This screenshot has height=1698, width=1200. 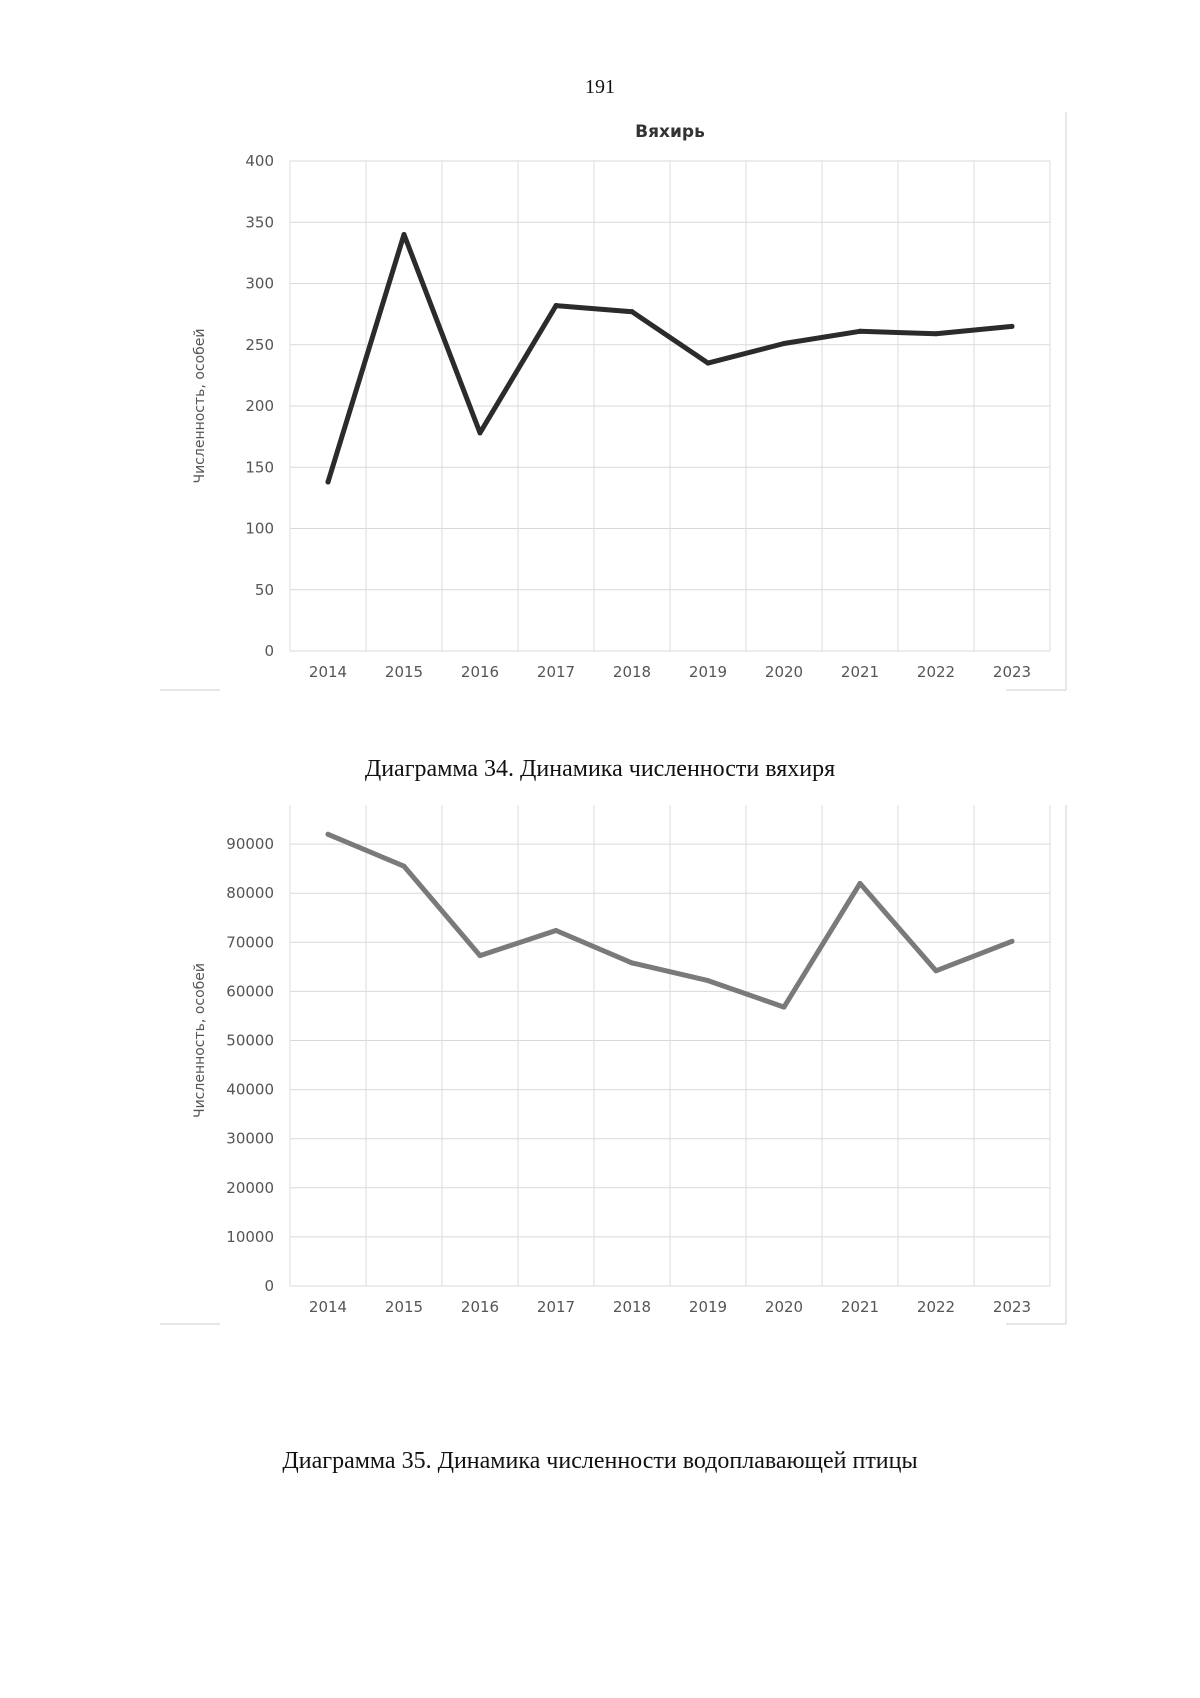 I want to click on y-tick-label: 10000, so click(x=250, y=1237).